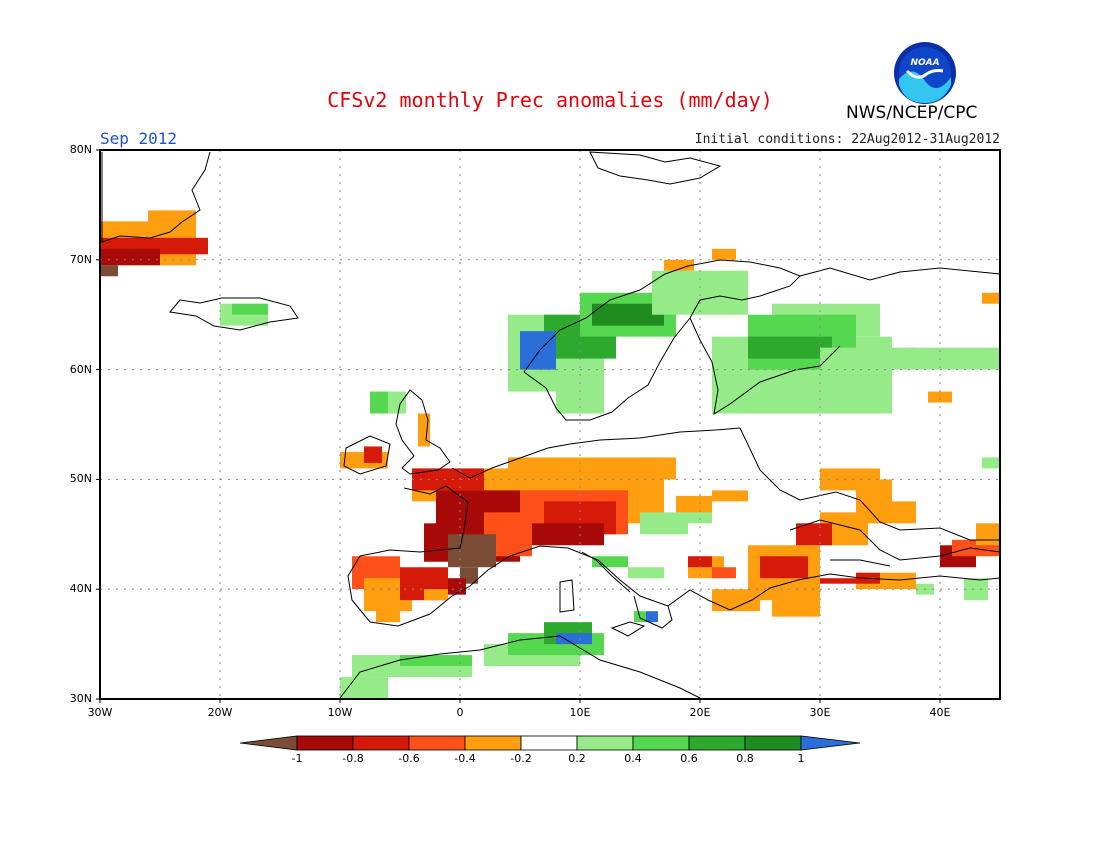  What do you see at coordinates (580, 712) in the screenshot?
I see `lon-label: 10E` at bounding box center [580, 712].